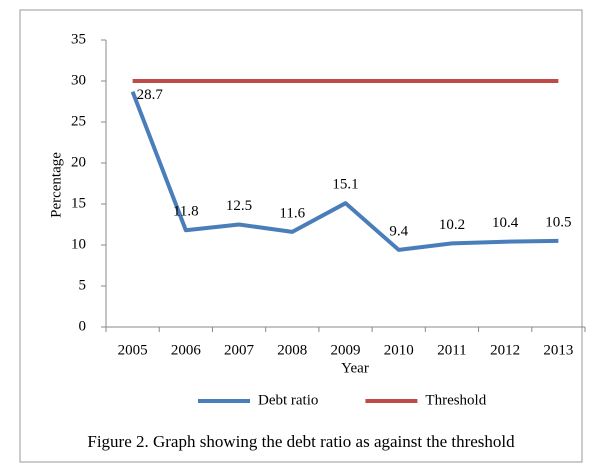 The width and height of the screenshot is (602, 467). I want to click on data-label: 10.5, so click(558, 222).